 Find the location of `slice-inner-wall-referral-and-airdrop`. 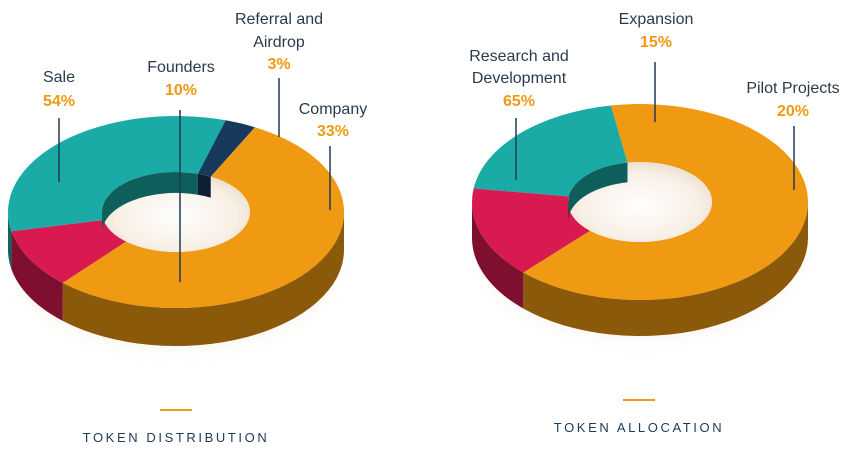

slice-inner-wall-referral-and-airdrop is located at coordinates (204, 185).